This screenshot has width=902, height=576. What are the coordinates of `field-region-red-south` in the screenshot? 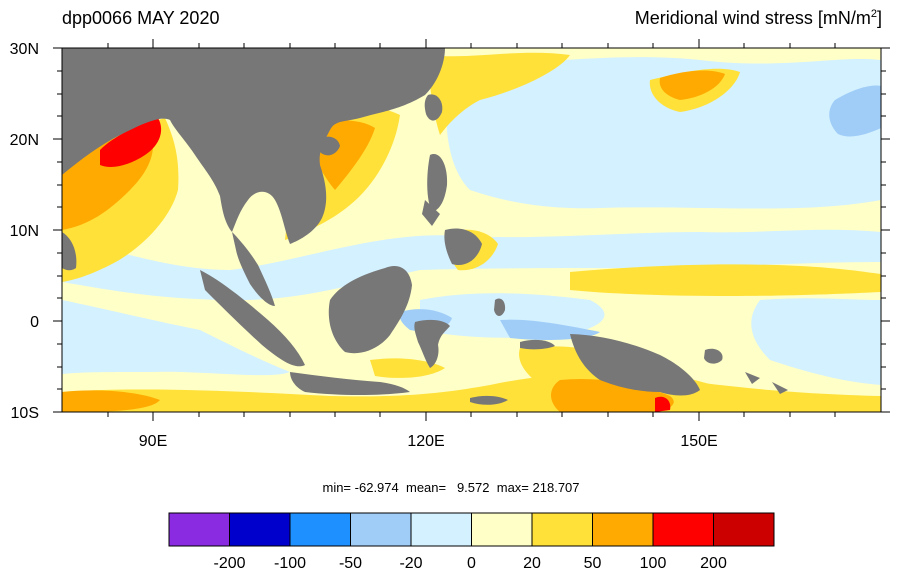 It's located at (663, 404).